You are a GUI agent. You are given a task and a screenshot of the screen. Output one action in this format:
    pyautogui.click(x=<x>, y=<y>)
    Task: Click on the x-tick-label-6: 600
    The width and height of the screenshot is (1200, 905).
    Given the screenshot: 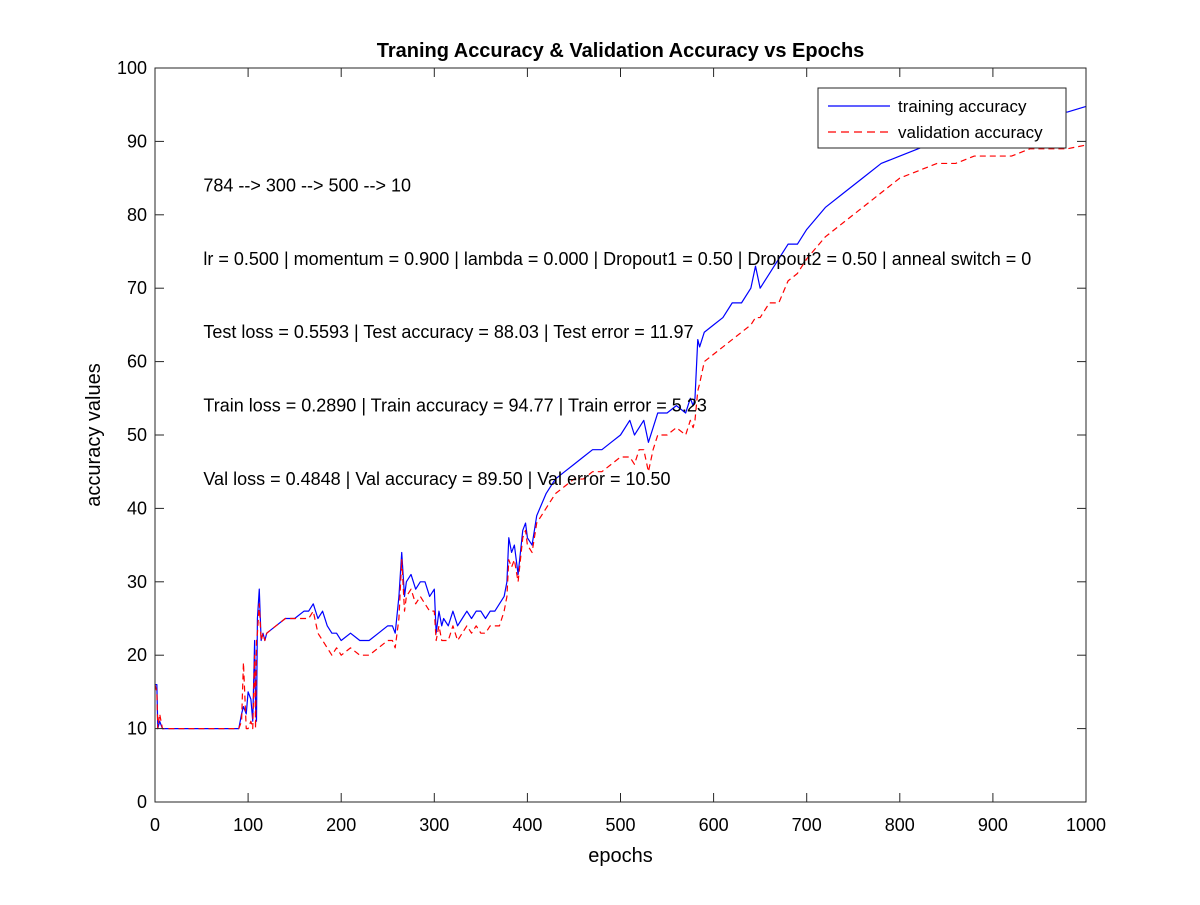 What is the action you would take?
    pyautogui.click(x=714, y=825)
    